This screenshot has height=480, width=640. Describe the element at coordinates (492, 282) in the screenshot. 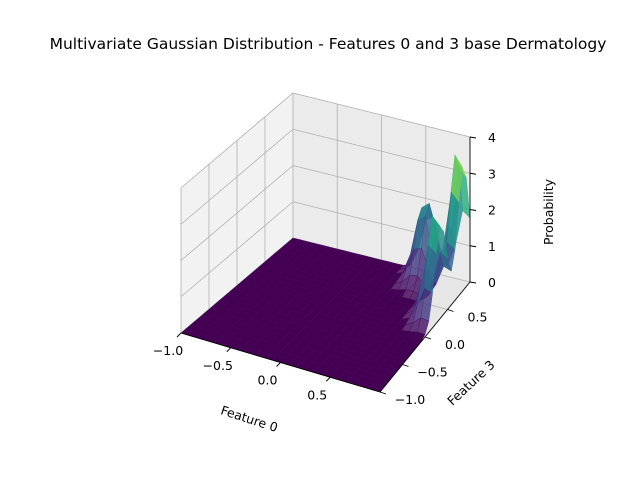

I see `z-tick-label: 0` at that location.